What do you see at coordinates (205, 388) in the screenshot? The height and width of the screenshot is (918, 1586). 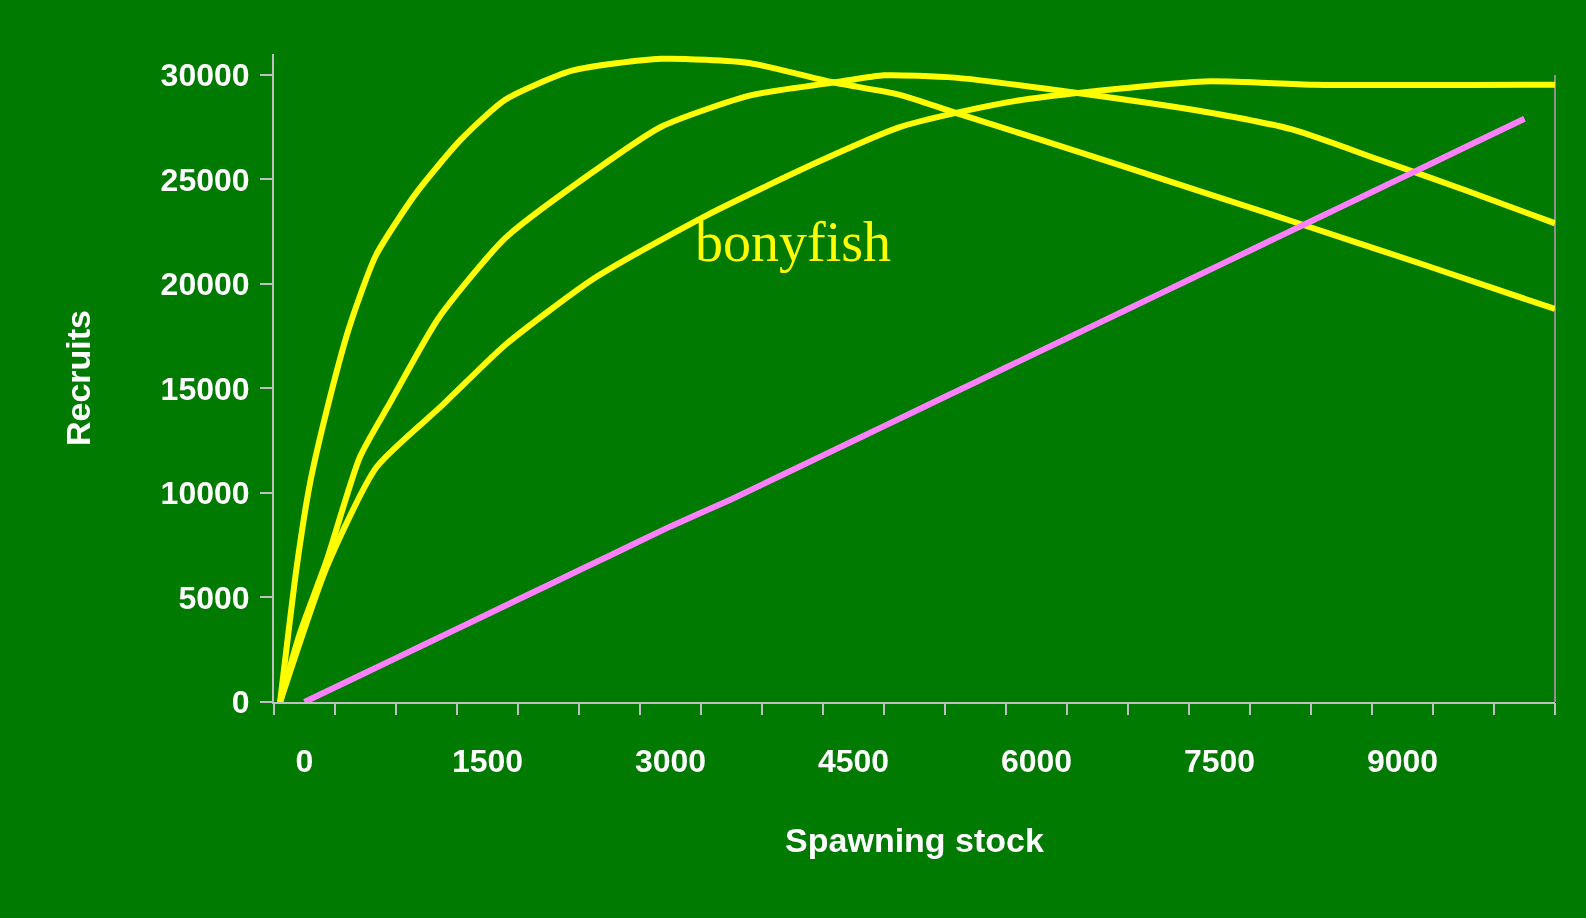 I see `y-tick-label: 15000` at bounding box center [205, 388].